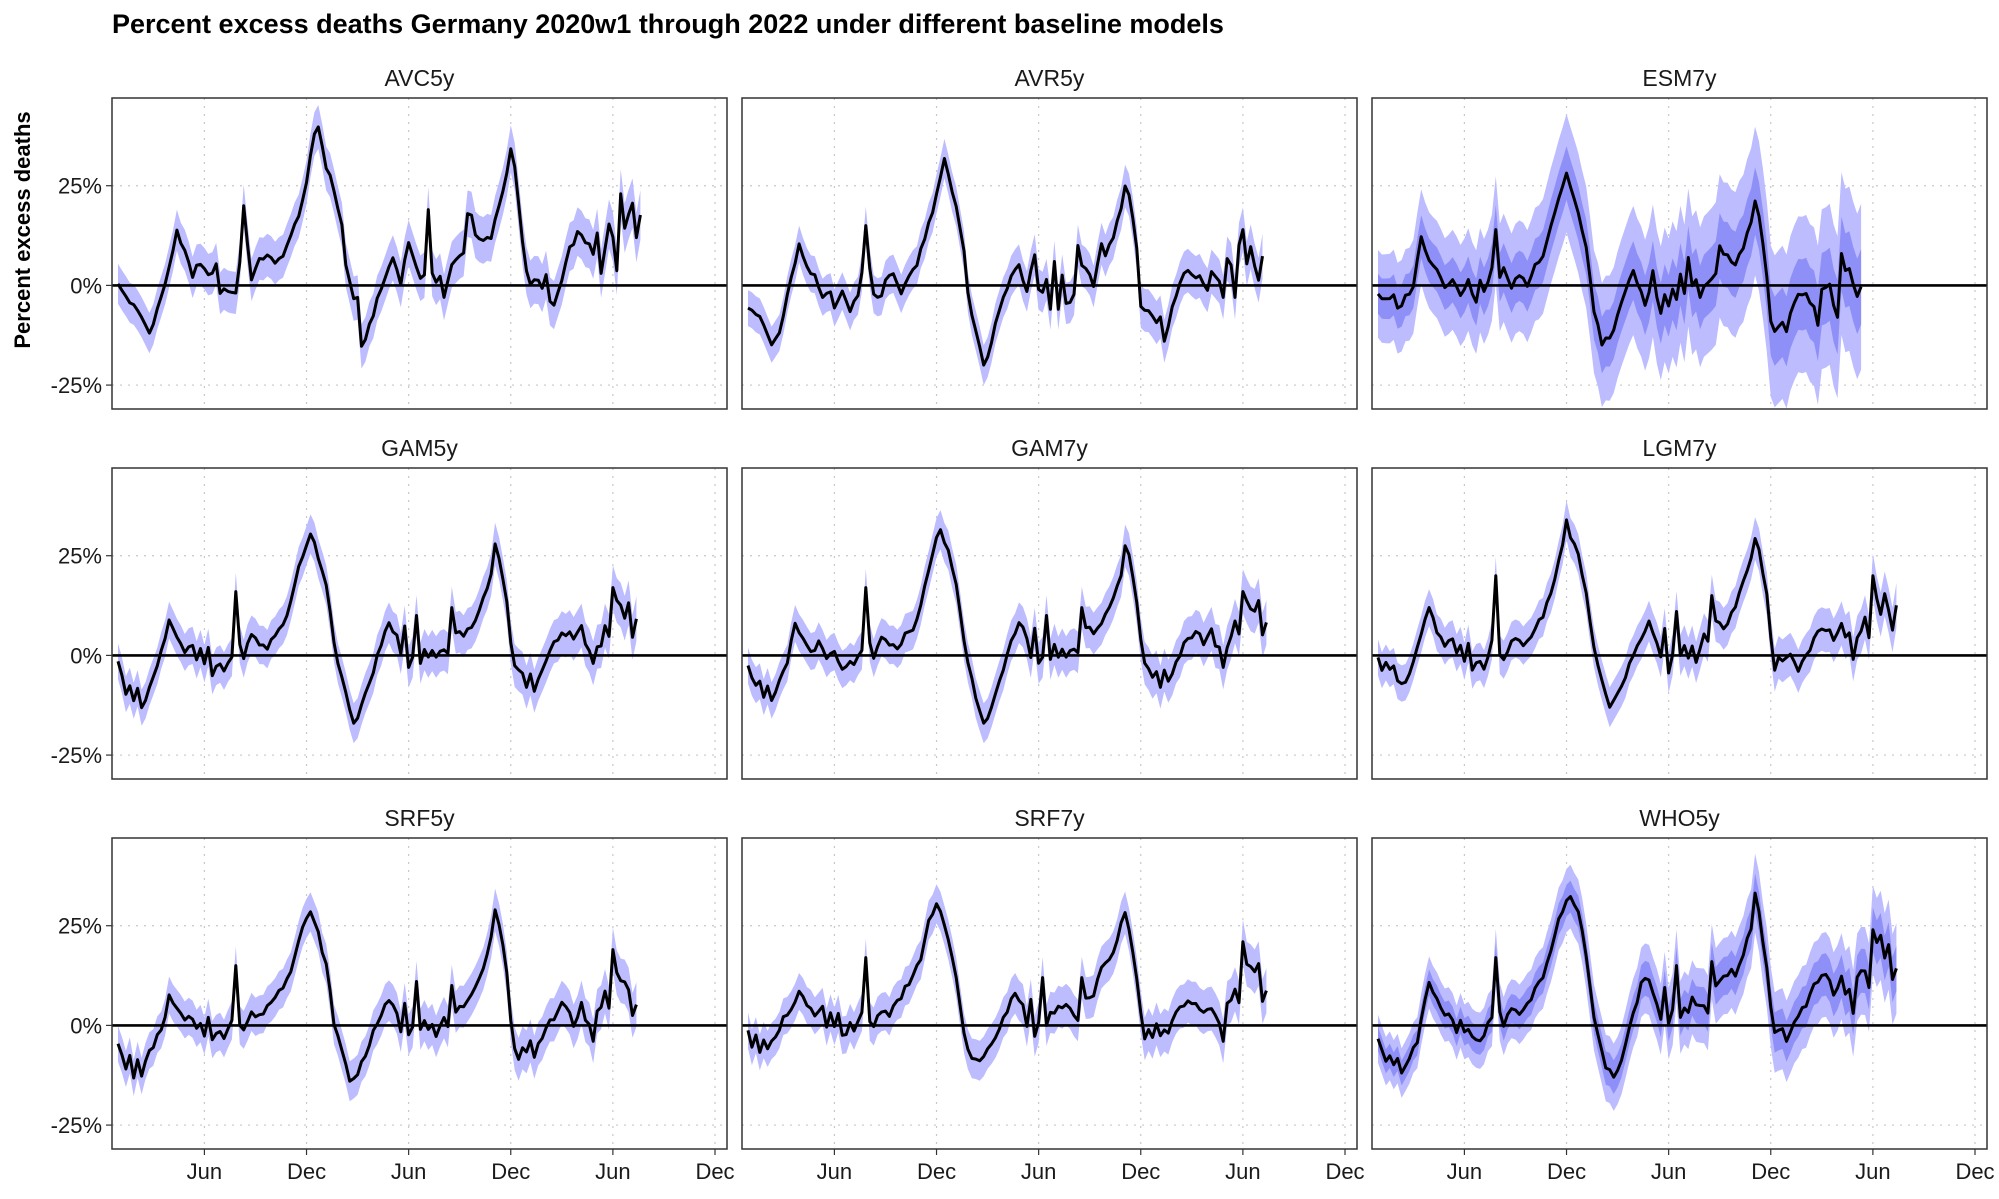 This screenshot has height=1199, width=1999. I want to click on series-line-who5y, so click(1637, 985).